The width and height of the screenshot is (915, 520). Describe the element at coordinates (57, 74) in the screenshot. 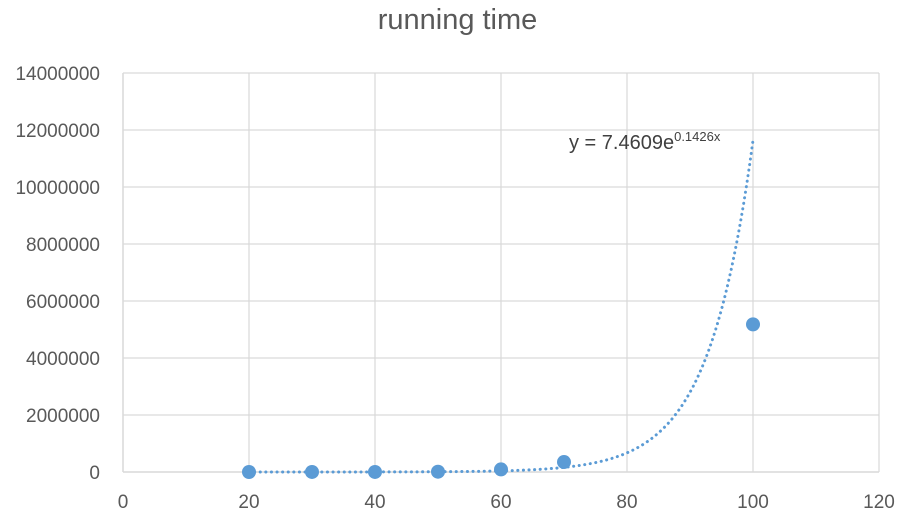

I see `y-tick-label: 14000000` at that location.